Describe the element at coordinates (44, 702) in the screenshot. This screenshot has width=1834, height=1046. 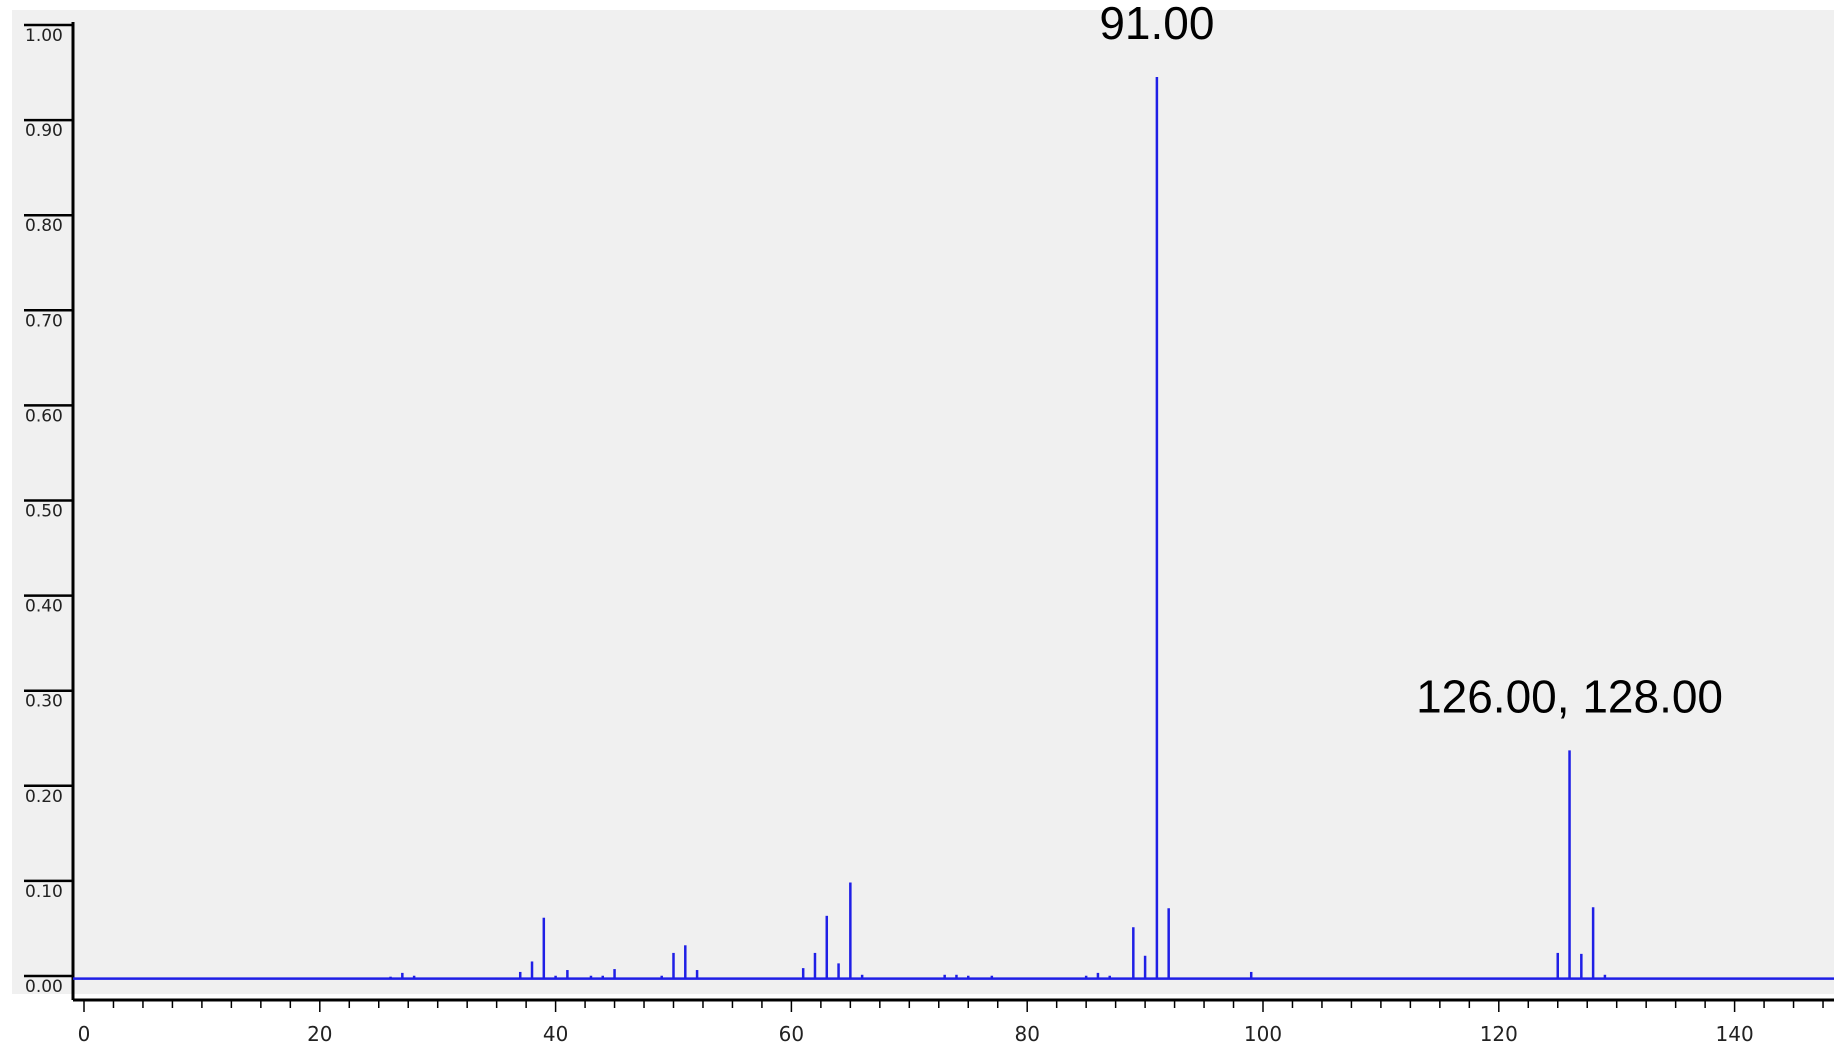
I see `y-tick-label: 0.30` at that location.